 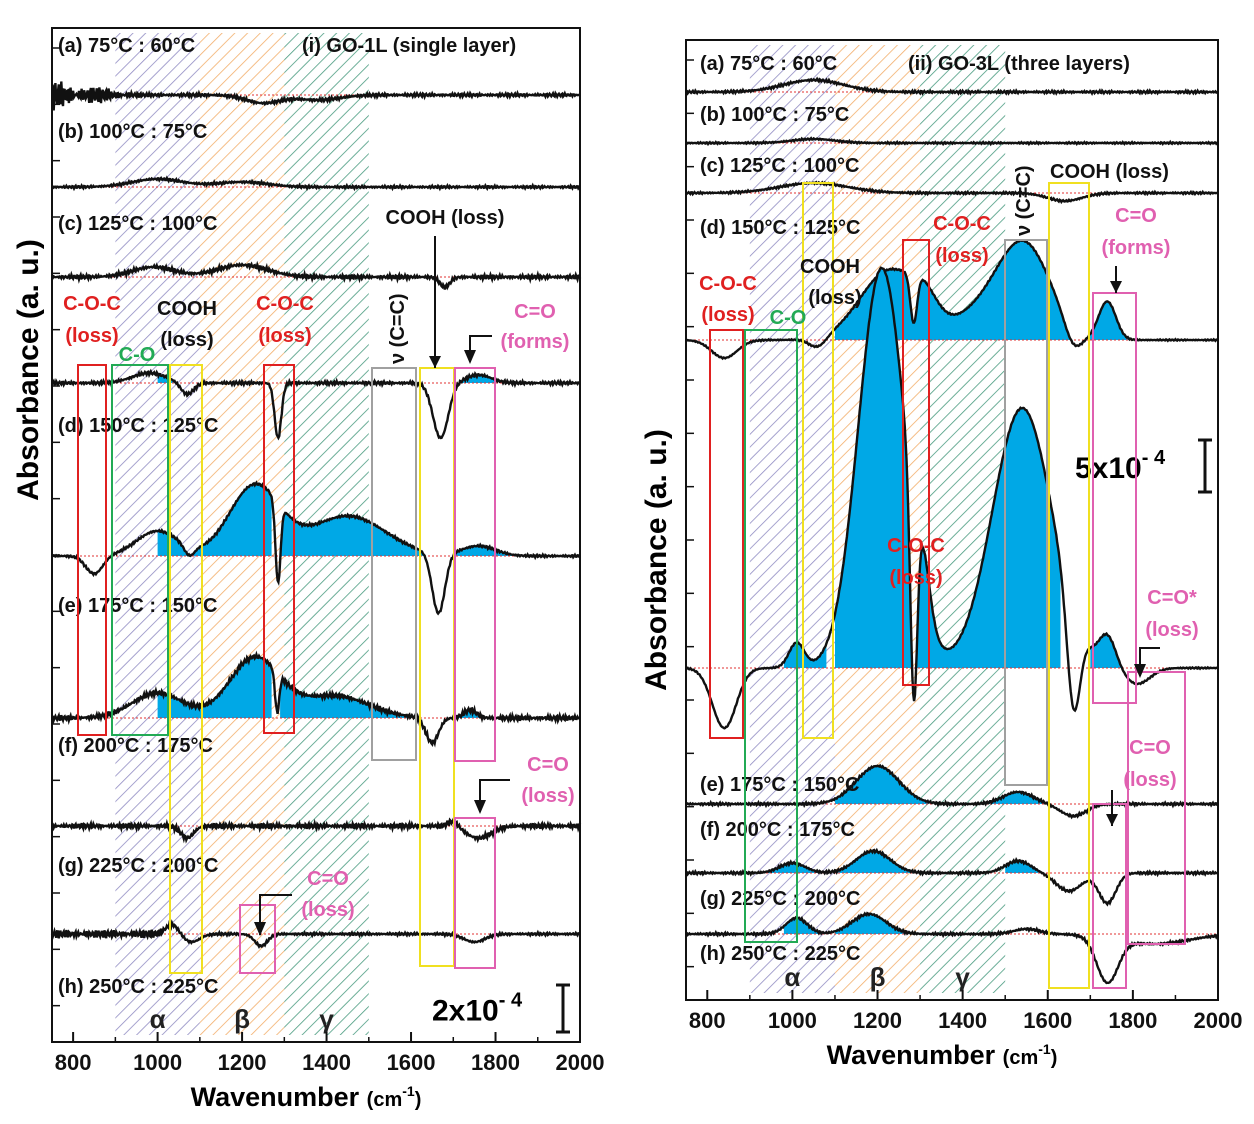 What do you see at coordinates (327, 910) in the screenshot?
I see `ceo-loss2-label-b: (loss)` at bounding box center [327, 910].